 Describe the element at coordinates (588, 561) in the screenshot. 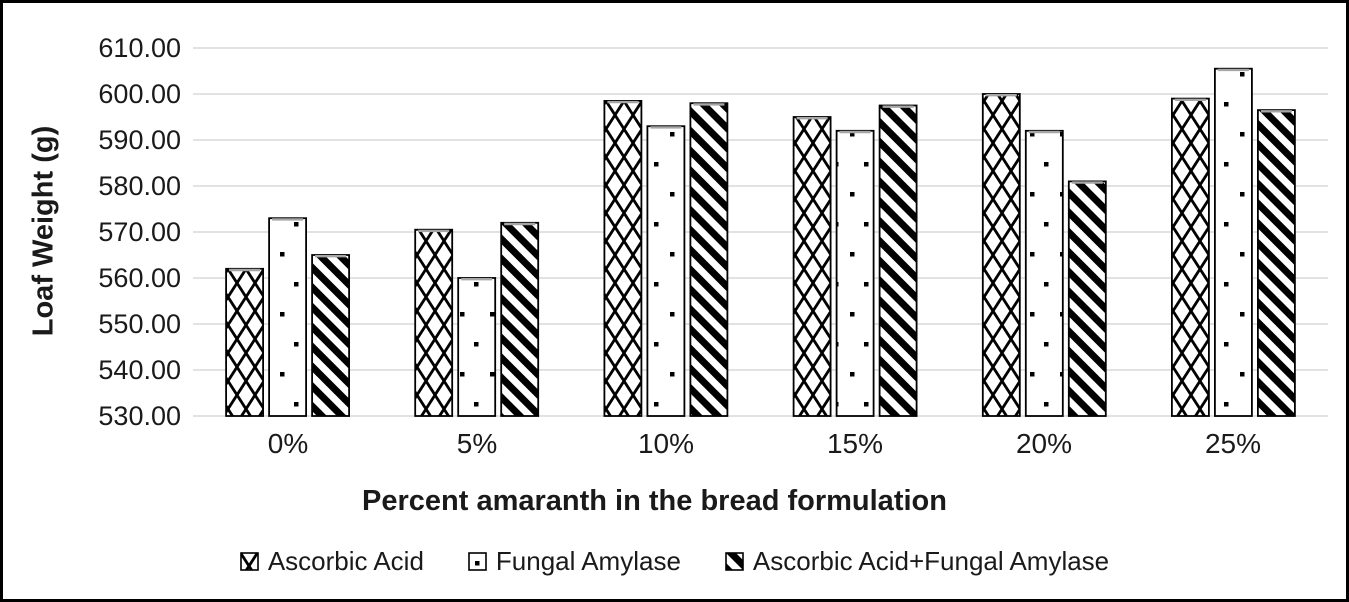

I see `legend-label: Fungal Amylase` at that location.